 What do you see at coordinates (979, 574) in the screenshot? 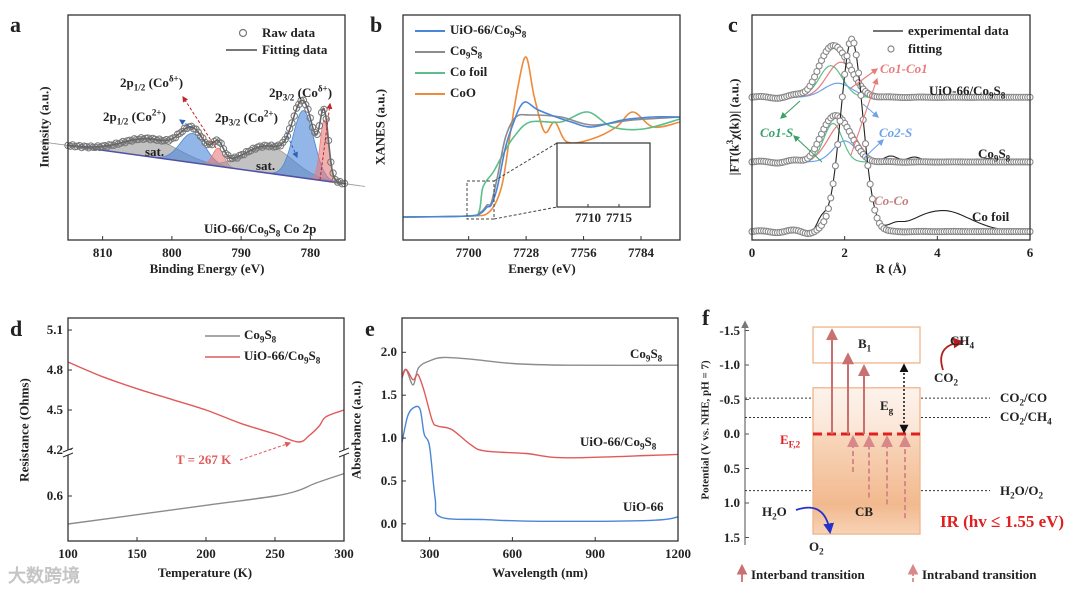
I see `legend-intraband: Intraband transition` at bounding box center [979, 574].